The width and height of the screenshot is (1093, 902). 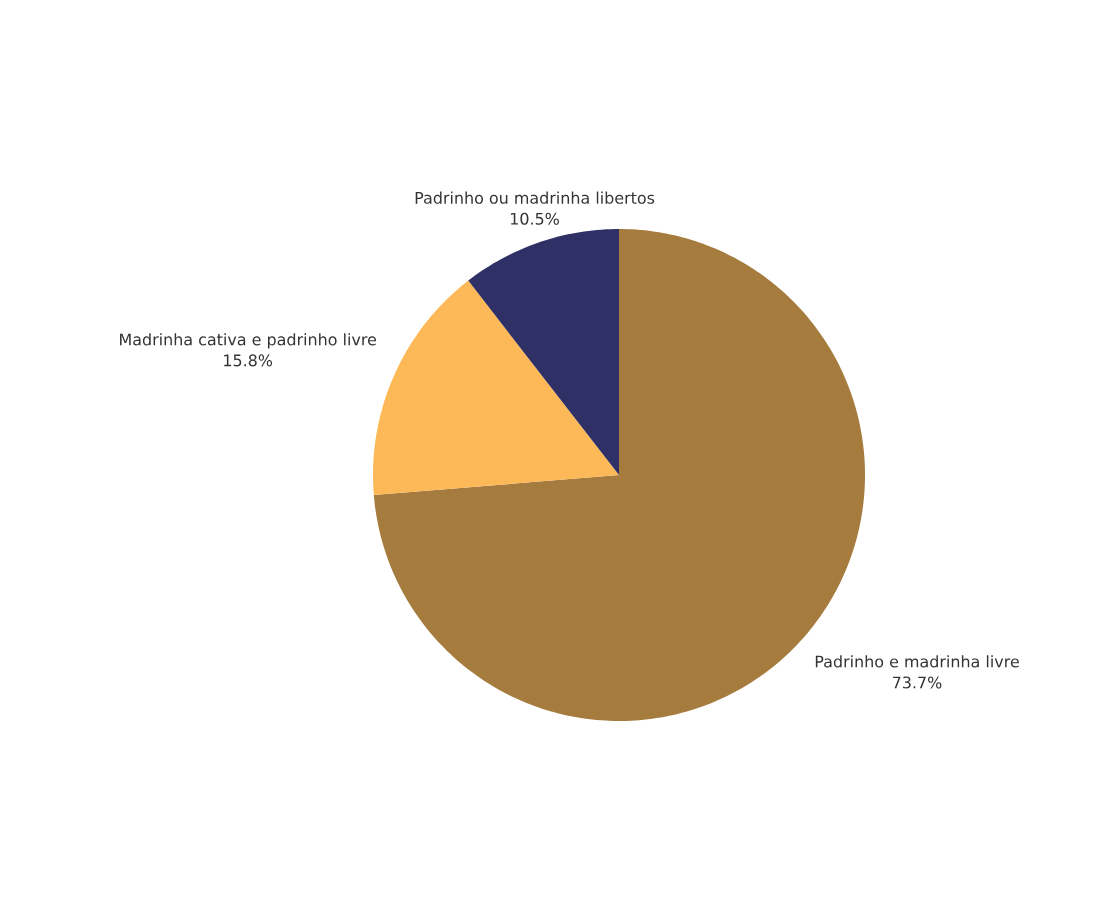 What do you see at coordinates (917, 682) in the screenshot?
I see `data-label: 73.7%` at bounding box center [917, 682].